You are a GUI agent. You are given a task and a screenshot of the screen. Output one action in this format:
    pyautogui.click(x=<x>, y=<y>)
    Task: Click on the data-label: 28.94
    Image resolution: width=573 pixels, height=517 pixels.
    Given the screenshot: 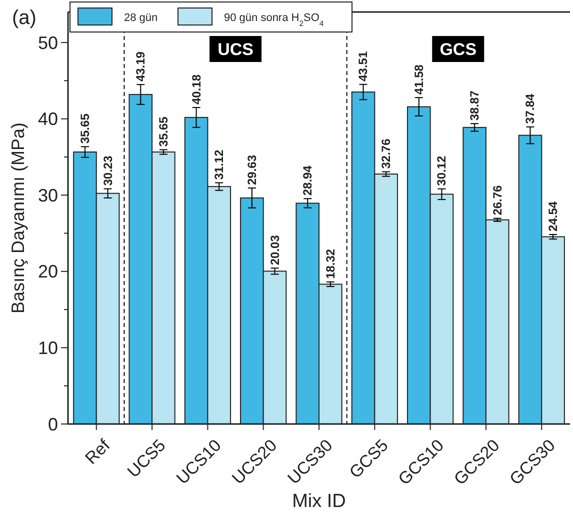 What is the action you would take?
    pyautogui.click(x=307, y=180)
    